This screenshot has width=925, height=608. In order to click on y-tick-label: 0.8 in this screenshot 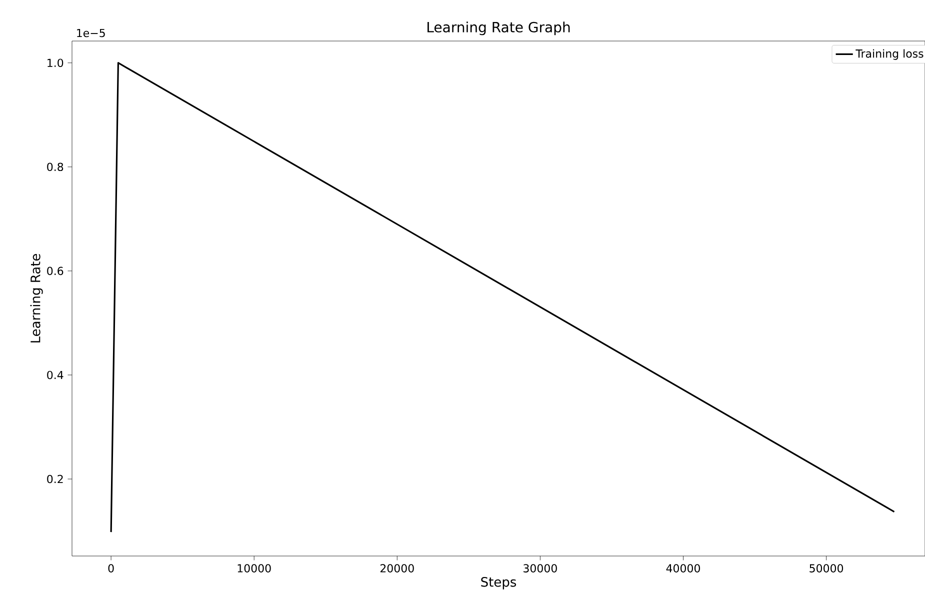, I will do `click(55, 167)`.